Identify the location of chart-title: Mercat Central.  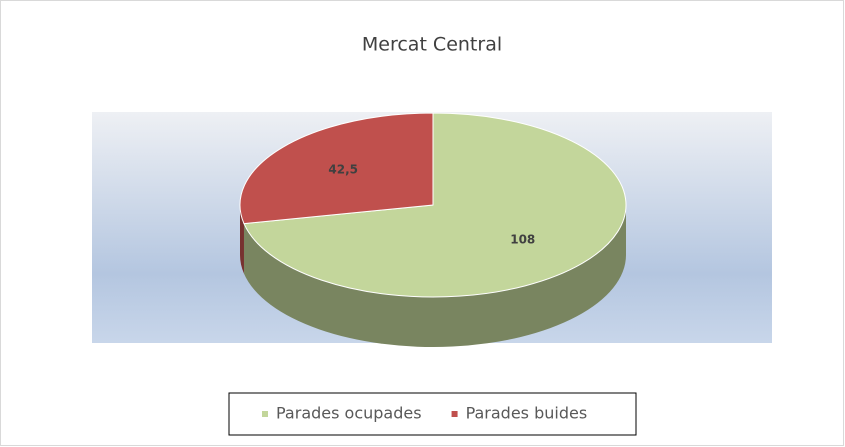
(432, 45).